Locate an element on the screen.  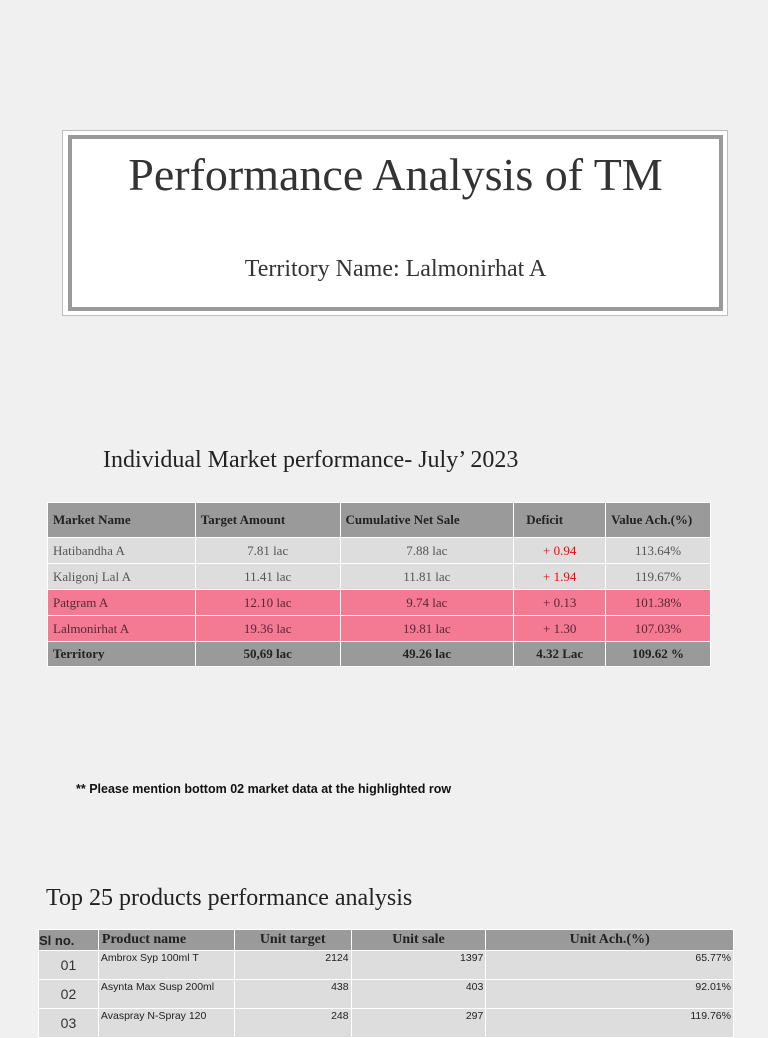
column-header: Product name is located at coordinates (166, 940).